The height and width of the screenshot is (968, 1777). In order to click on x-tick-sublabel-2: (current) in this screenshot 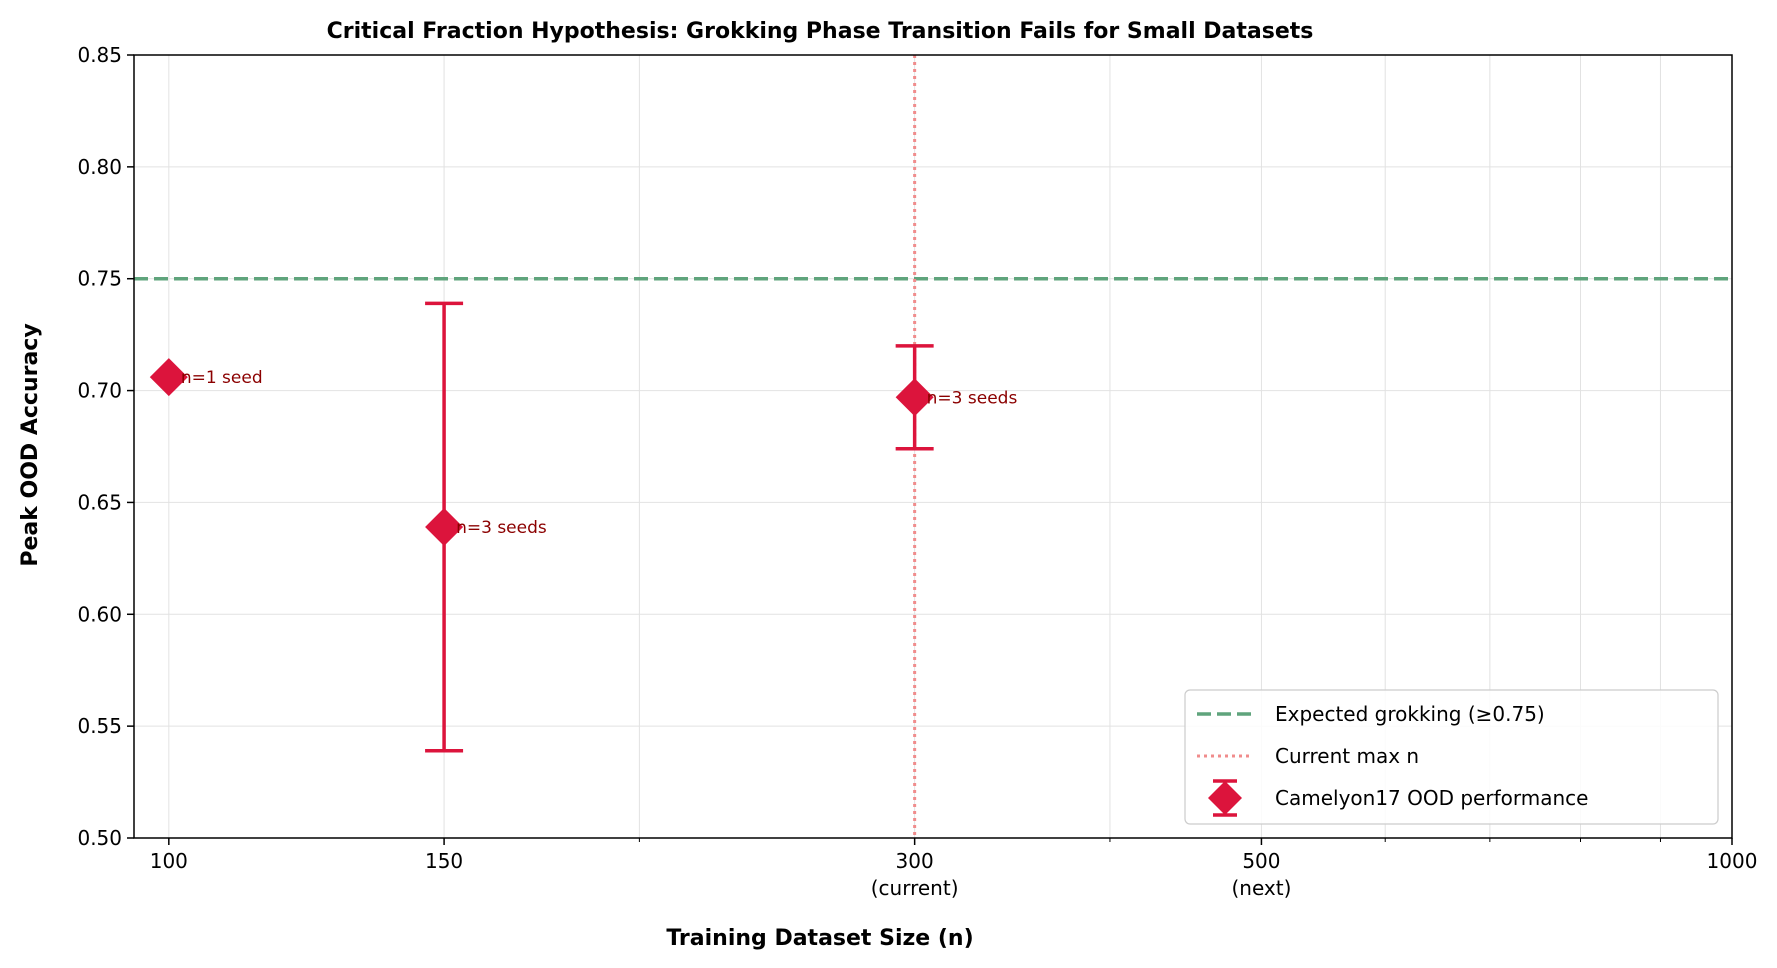, I will do `click(915, 888)`.